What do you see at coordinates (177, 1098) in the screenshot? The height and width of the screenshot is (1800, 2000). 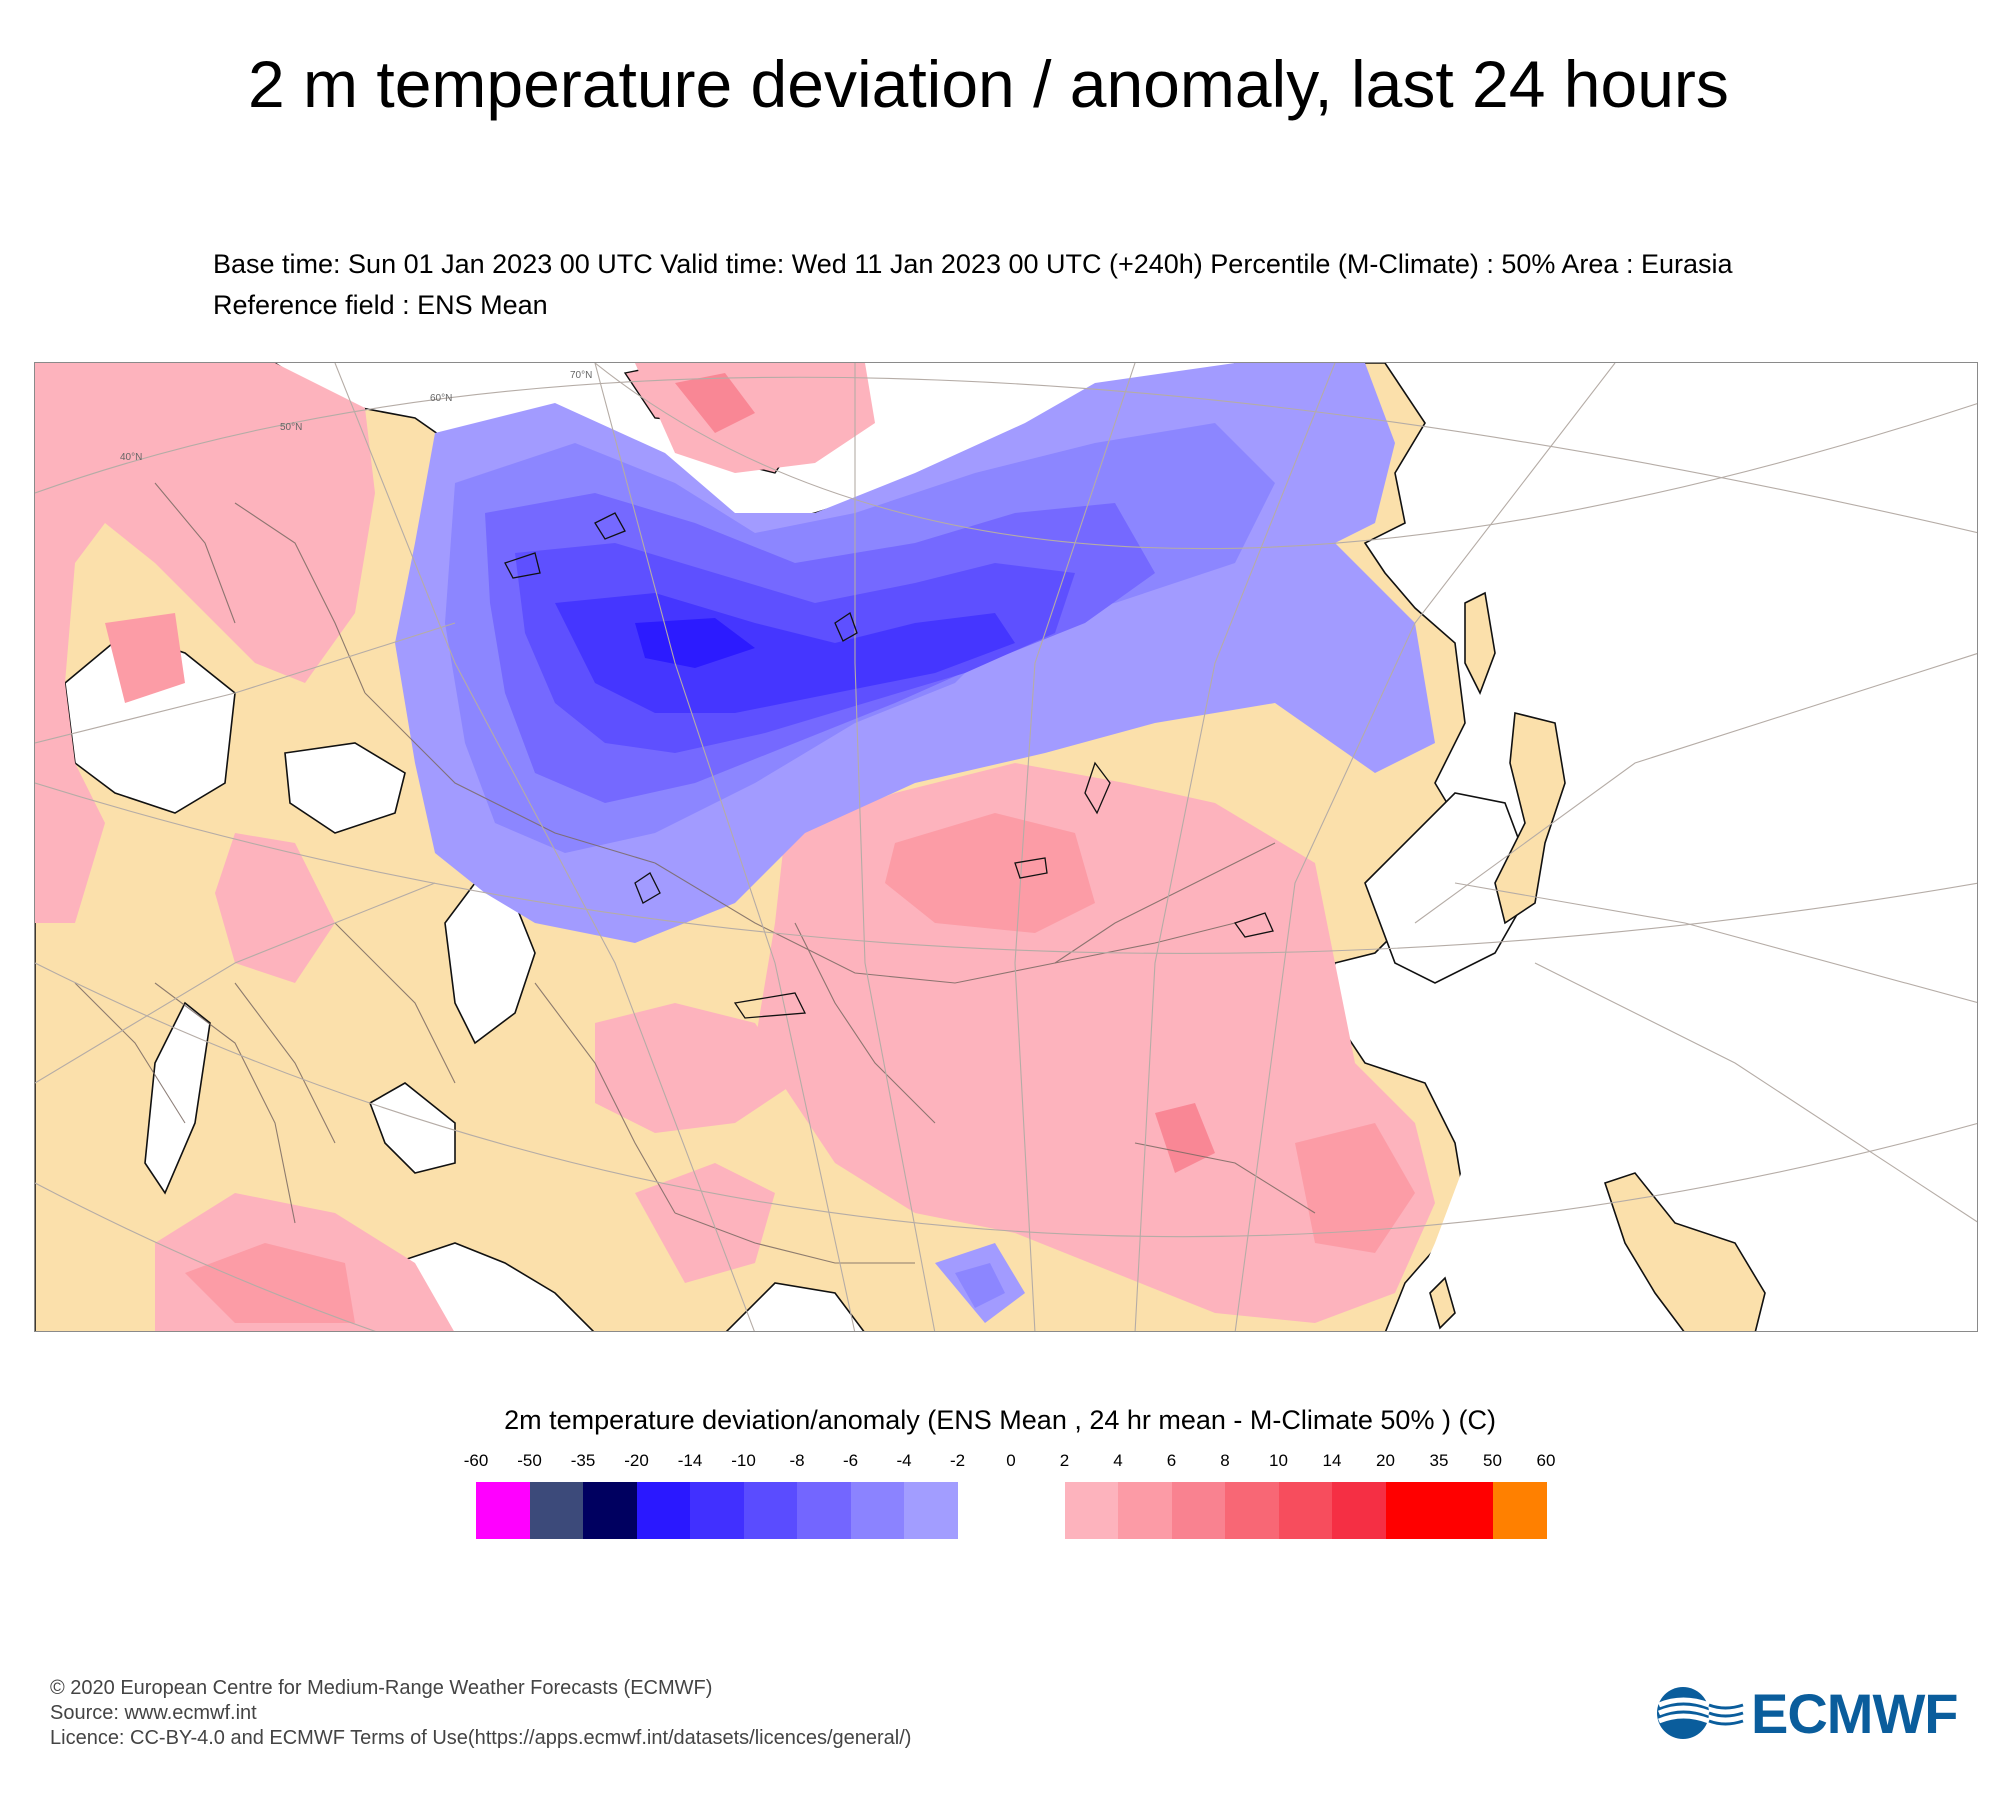 I see `sea-red` at bounding box center [177, 1098].